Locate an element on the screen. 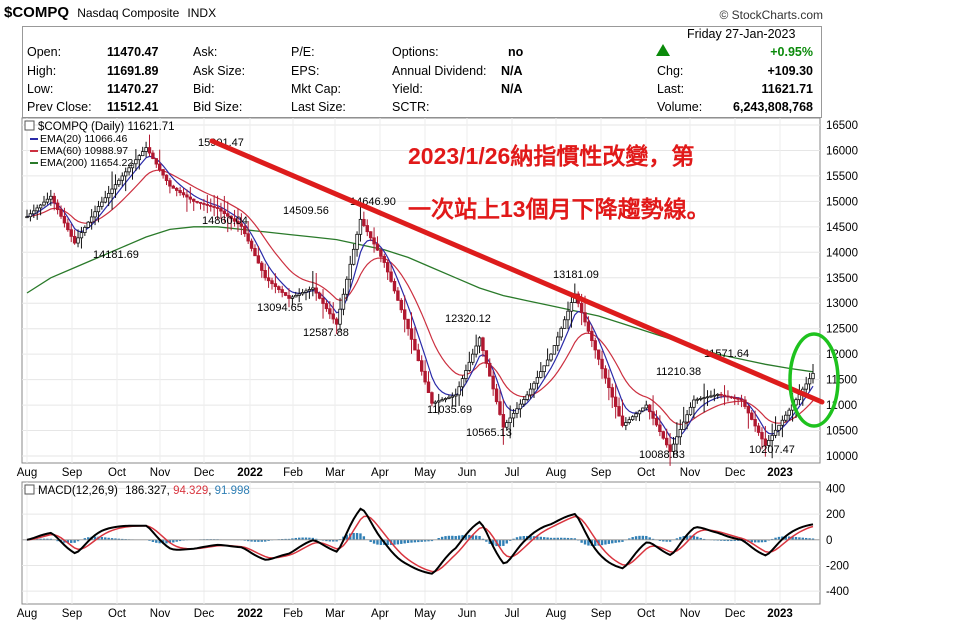 This screenshot has height=627, width=953. price-tick-label: 16000 is located at coordinates (842, 151).